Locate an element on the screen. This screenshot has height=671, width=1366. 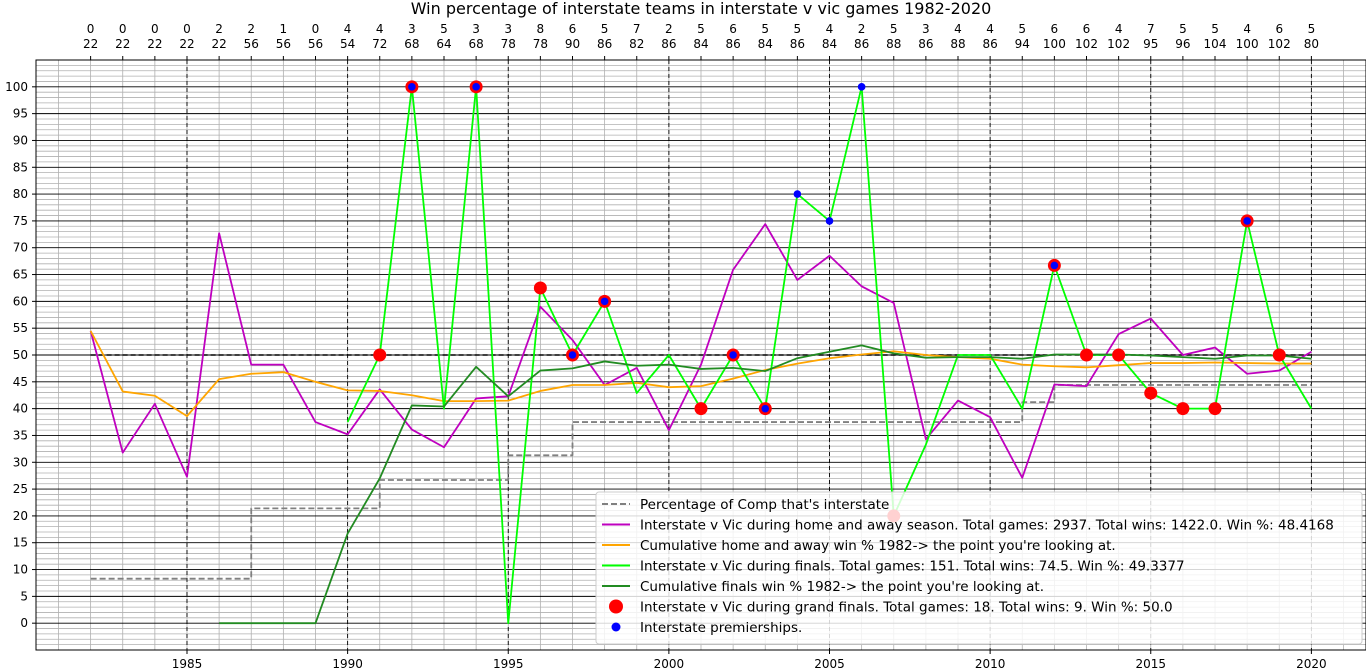
top-label-wins: 1 is located at coordinates (284, 29).